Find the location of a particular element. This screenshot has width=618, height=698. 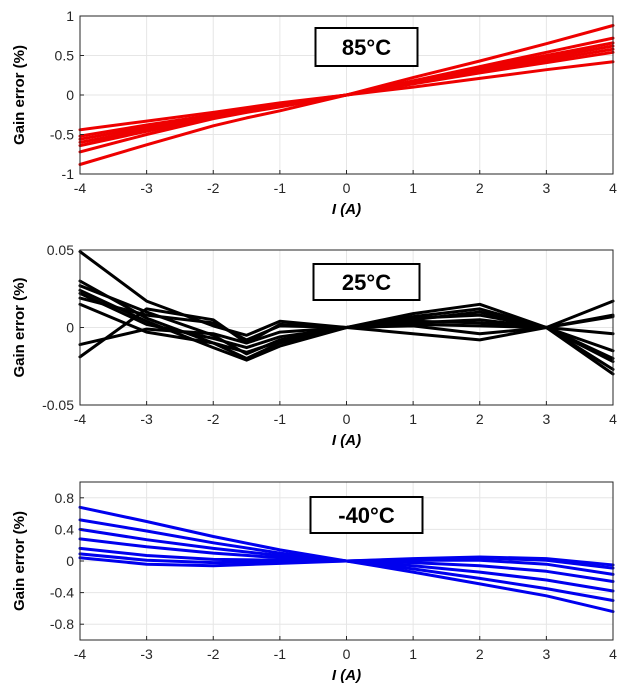

y-tick-label: -0.05 is located at coordinates (58, 405).